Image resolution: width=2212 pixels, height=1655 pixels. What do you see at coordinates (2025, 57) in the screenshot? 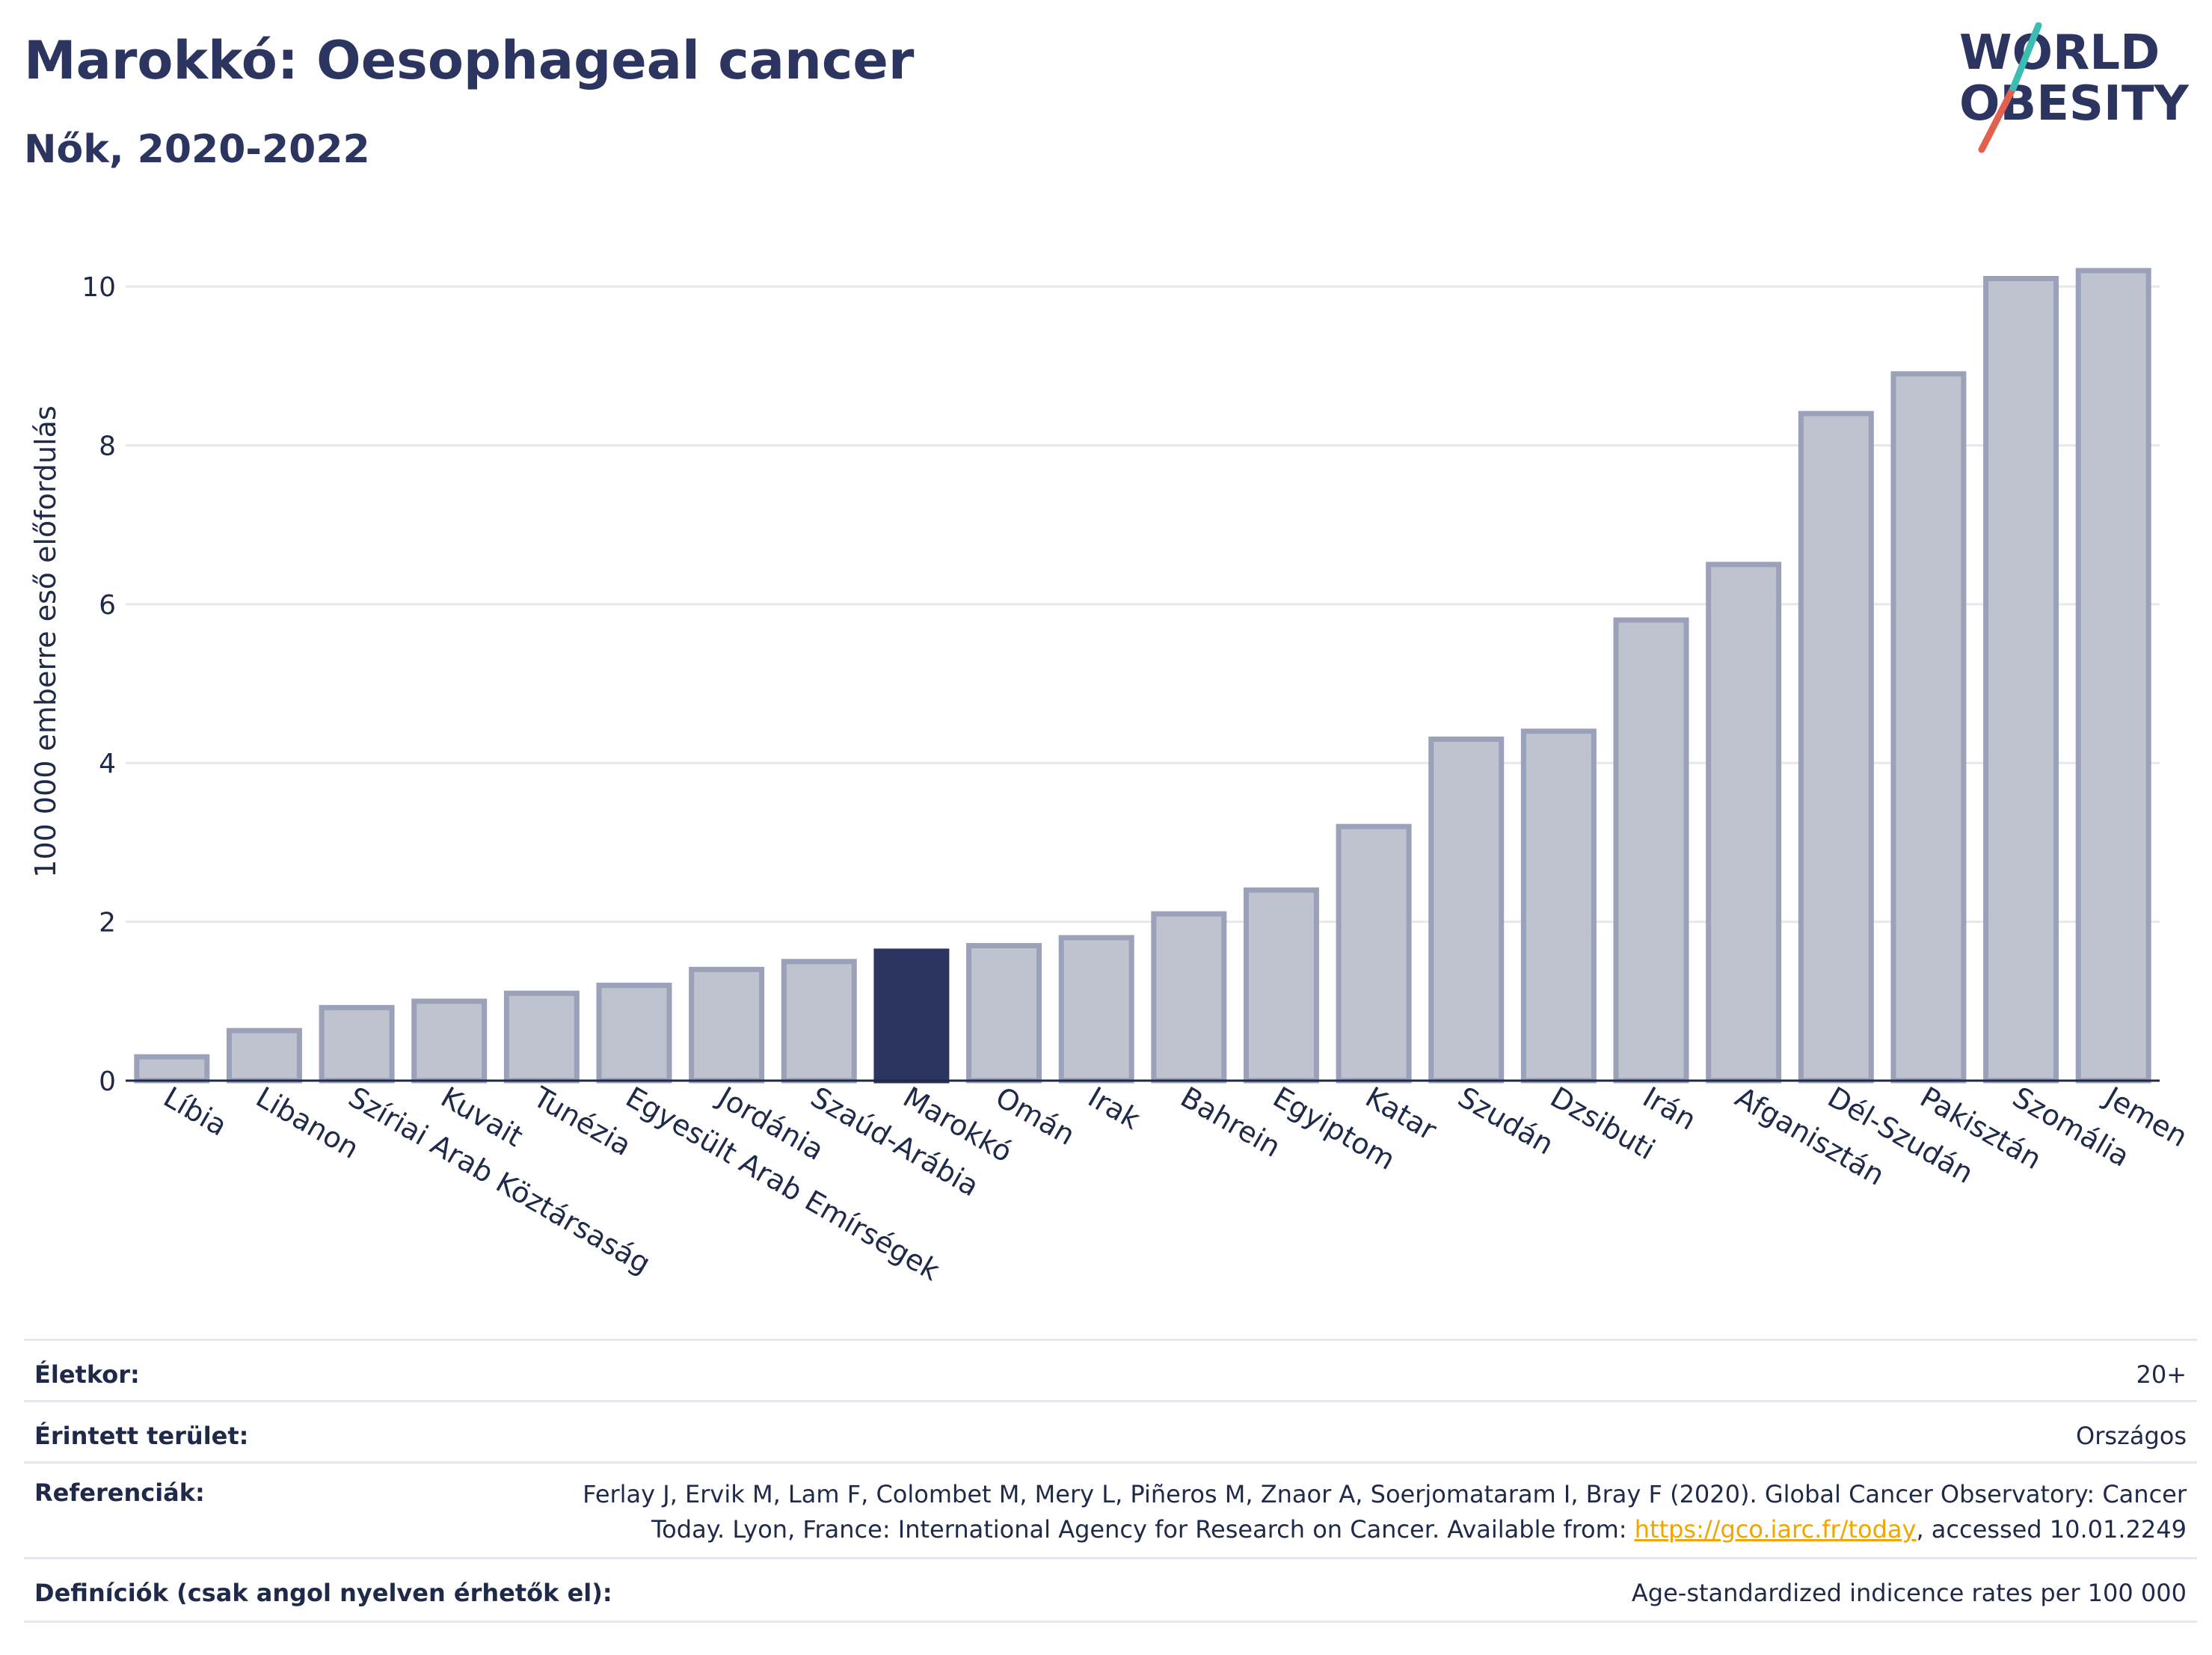
I see `logo-slash-teal` at bounding box center [2025, 57].